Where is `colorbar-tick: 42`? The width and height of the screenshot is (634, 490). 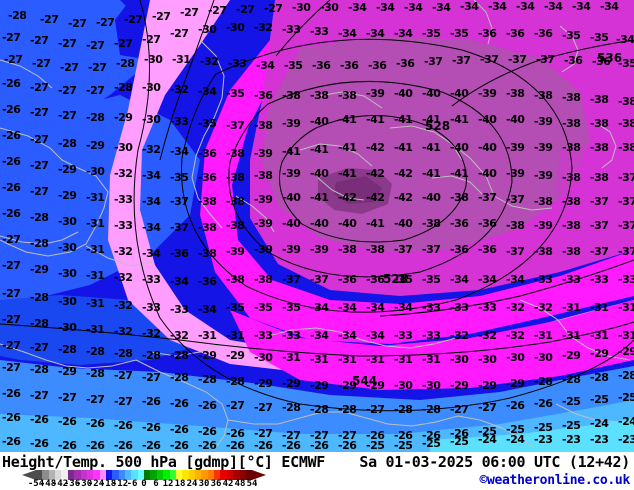 colorbar-tick: 42 is located at coordinates (228, 484).